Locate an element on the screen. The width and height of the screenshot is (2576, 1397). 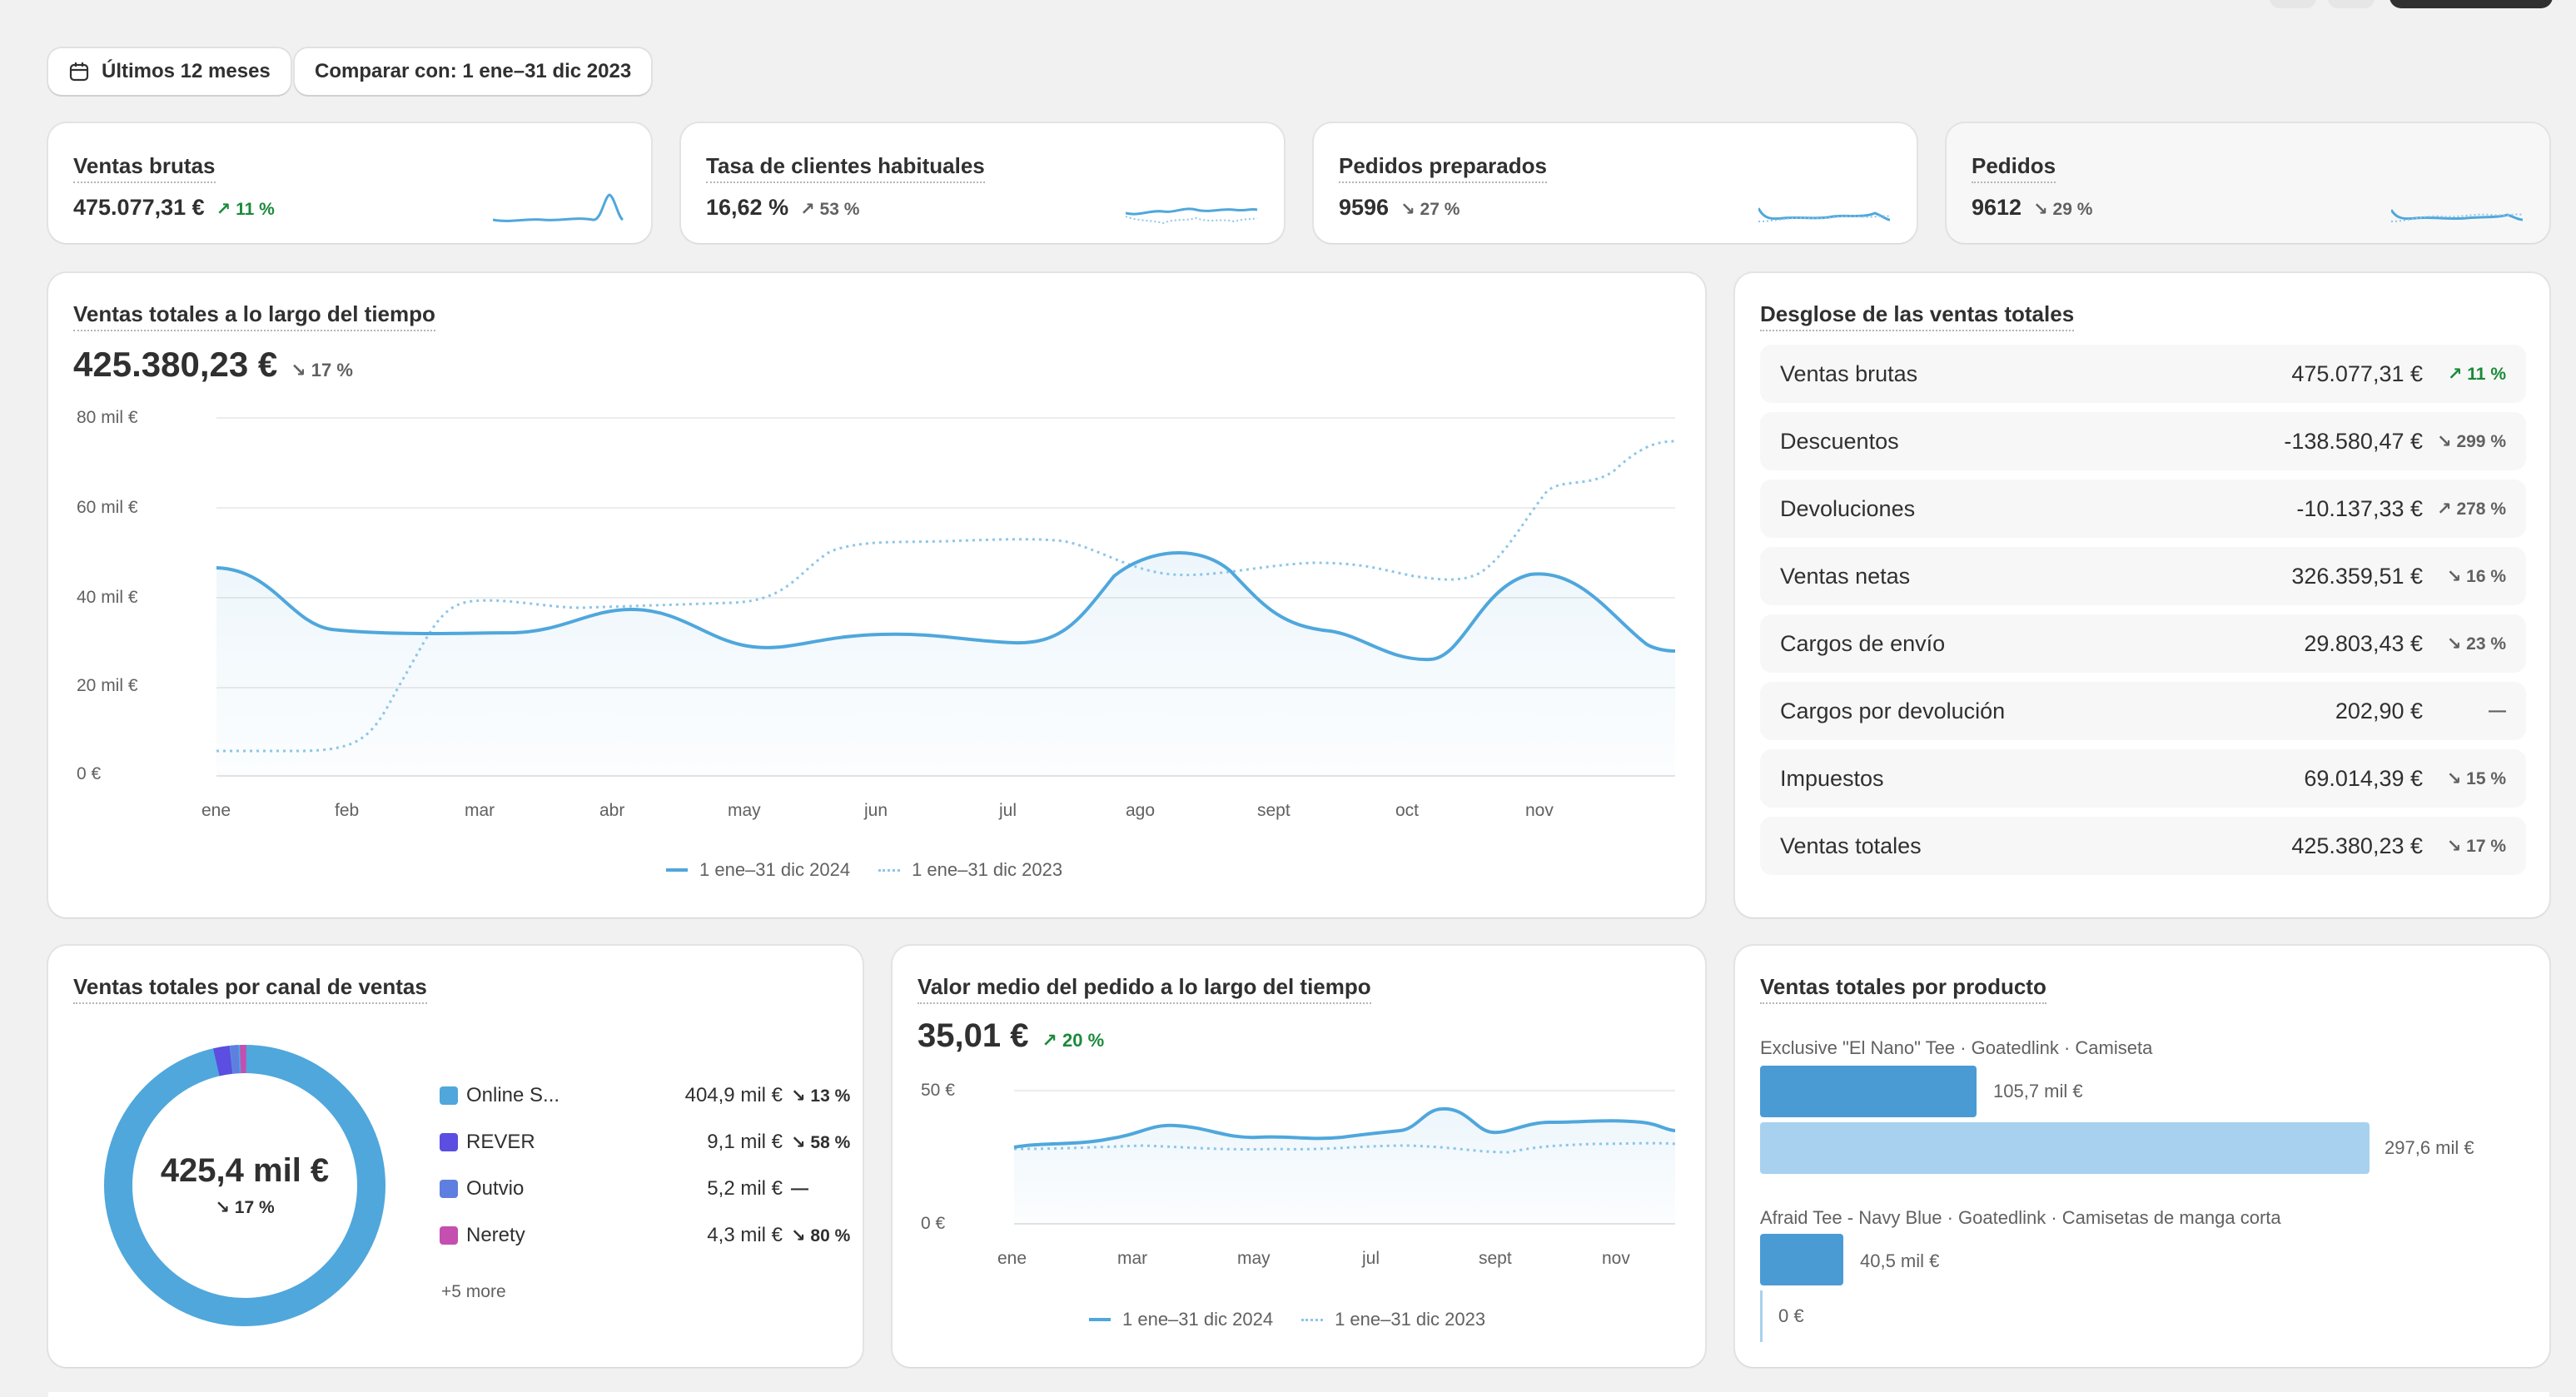
compare-button: Comparar con: 1 ene–31 dic 2023 is located at coordinates (473, 71).